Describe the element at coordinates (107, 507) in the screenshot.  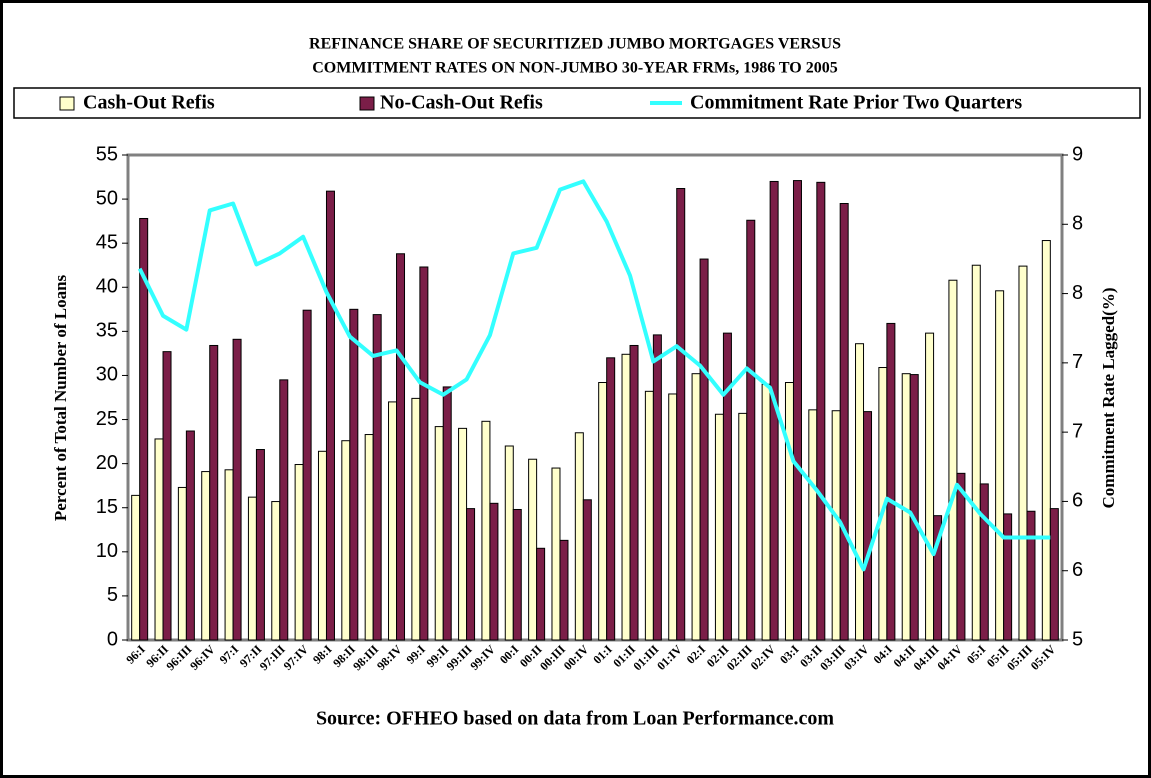
I see `y-tick-label: 15` at that location.